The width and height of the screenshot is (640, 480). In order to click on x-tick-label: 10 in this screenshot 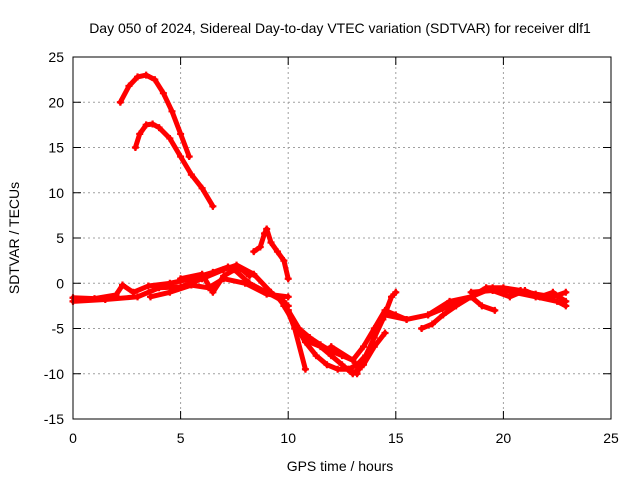, I will do `click(288, 438)`.